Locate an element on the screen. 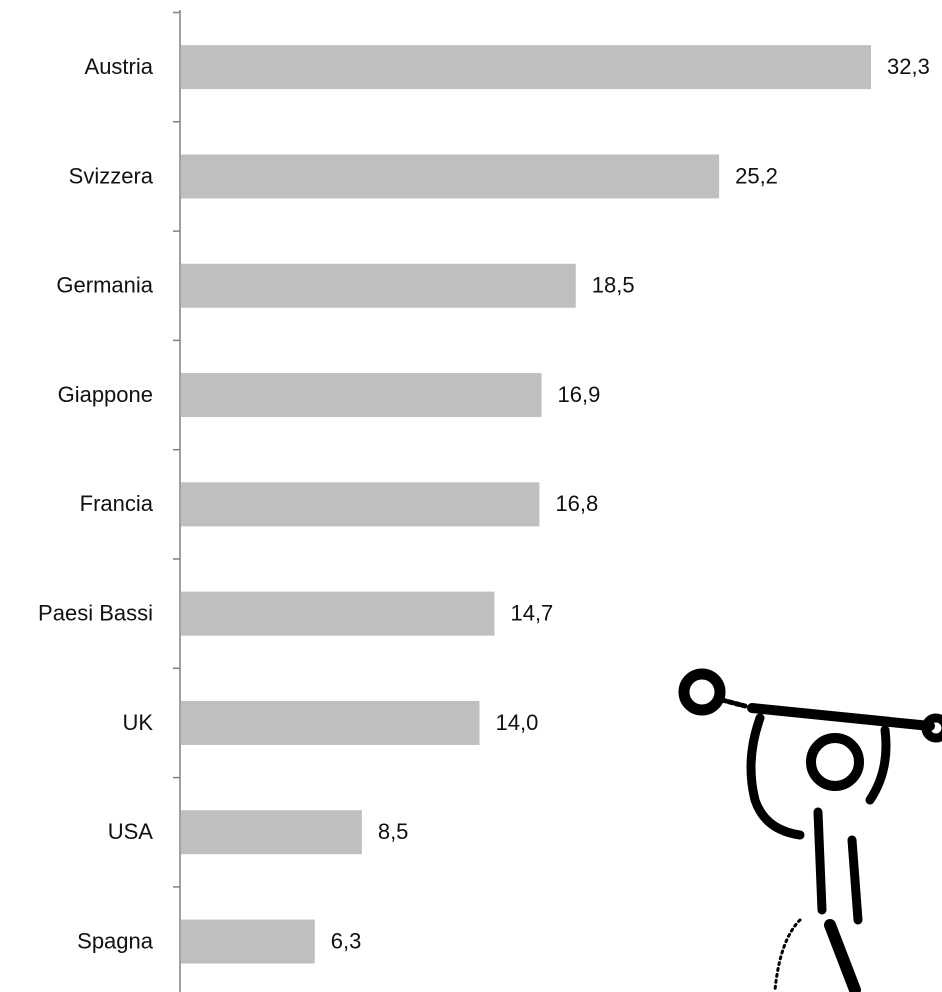 Image resolution: width=942 pixels, height=992 pixels. category-label: Paesi Bassi is located at coordinates (95, 612).